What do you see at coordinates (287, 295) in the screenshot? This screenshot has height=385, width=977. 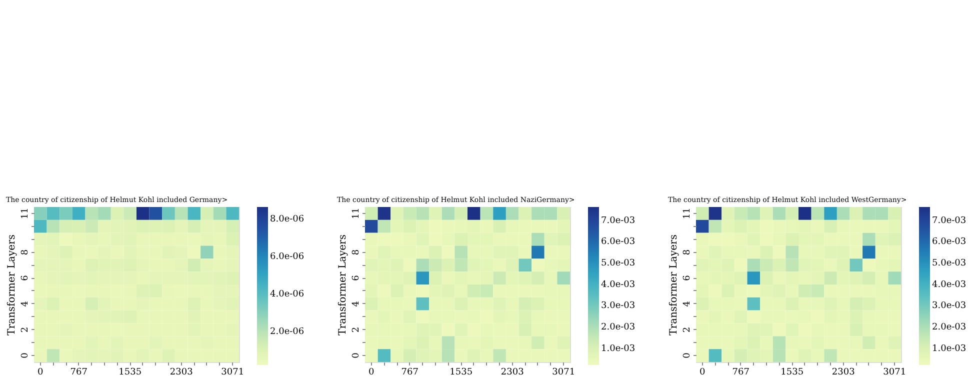 I see `color-bar-label: 4.0e-06` at bounding box center [287, 295].